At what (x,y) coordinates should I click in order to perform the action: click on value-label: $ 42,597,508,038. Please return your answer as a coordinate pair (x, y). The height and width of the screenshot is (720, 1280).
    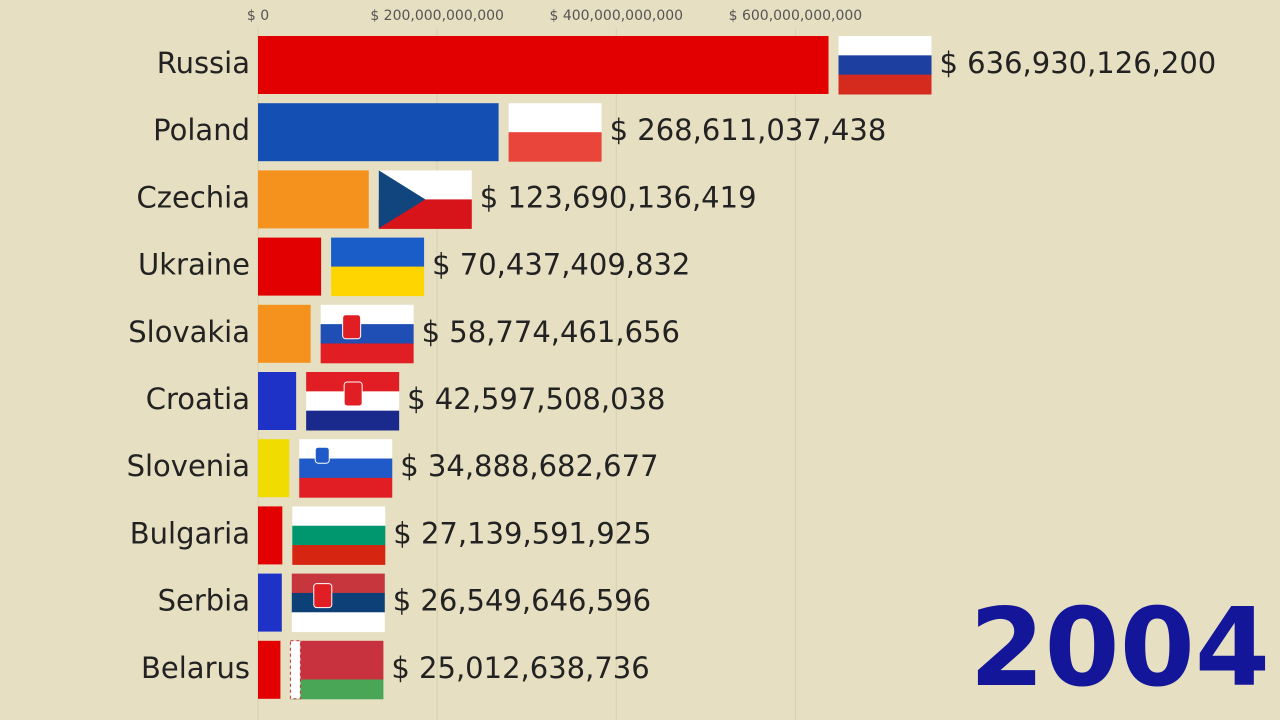
    Looking at the image, I should click on (536, 399).